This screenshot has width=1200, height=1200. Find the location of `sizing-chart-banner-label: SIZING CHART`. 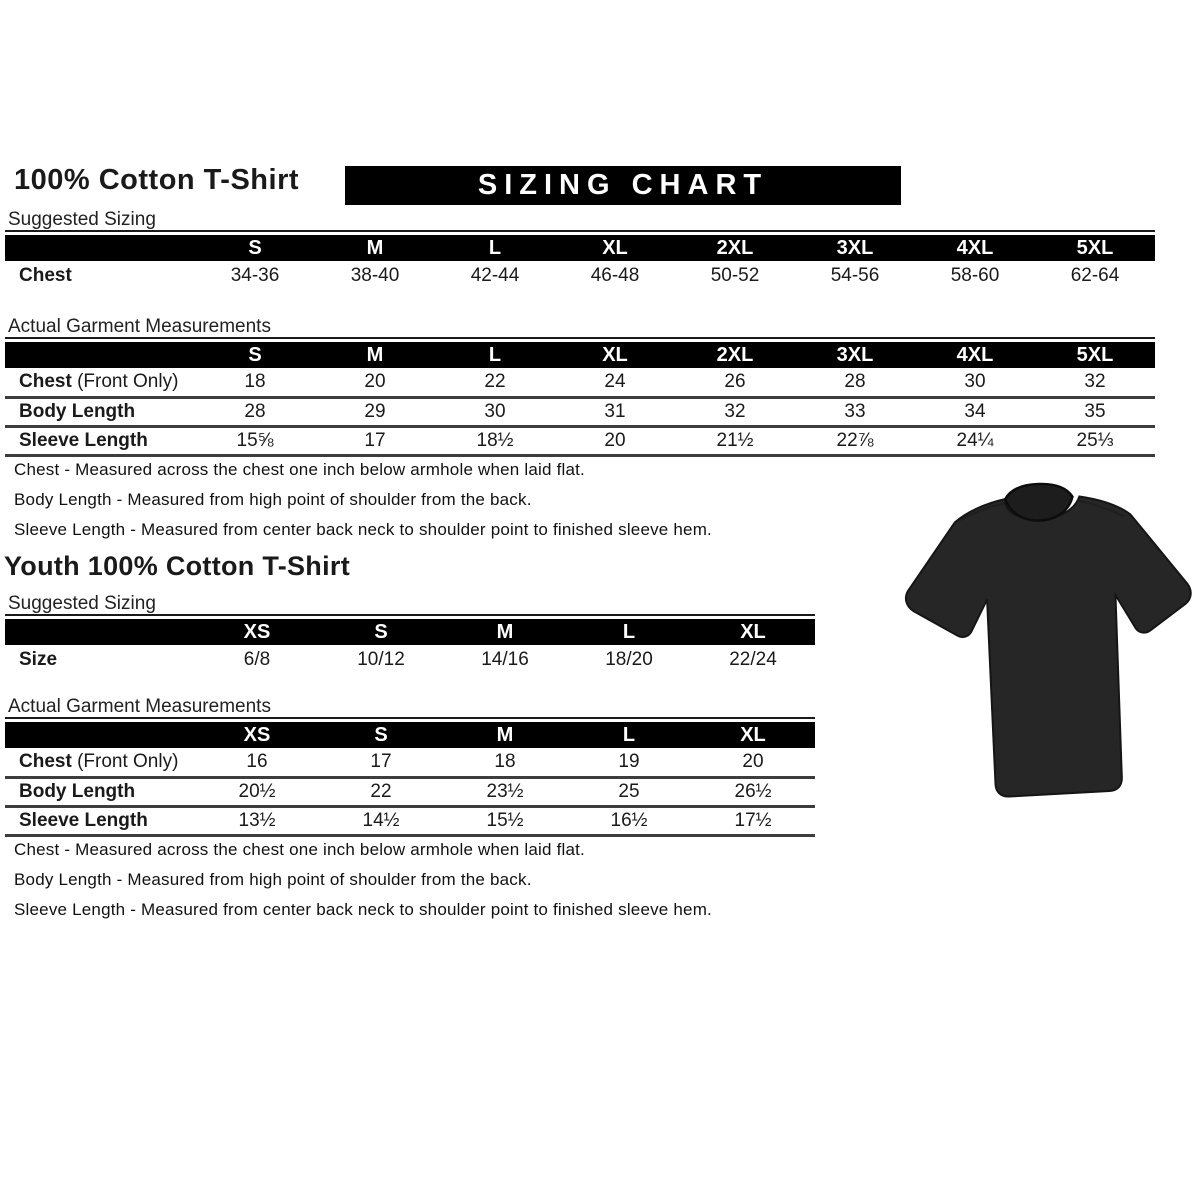

sizing-chart-banner-label: SIZING CHART is located at coordinates (623, 185).